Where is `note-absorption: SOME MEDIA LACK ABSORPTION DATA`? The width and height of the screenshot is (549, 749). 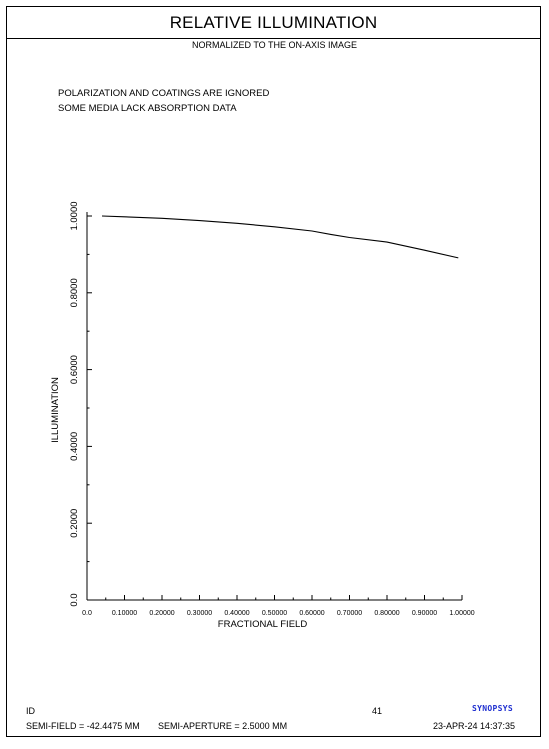
note-absorption: SOME MEDIA LACK ABSORPTION DATA is located at coordinates (147, 108).